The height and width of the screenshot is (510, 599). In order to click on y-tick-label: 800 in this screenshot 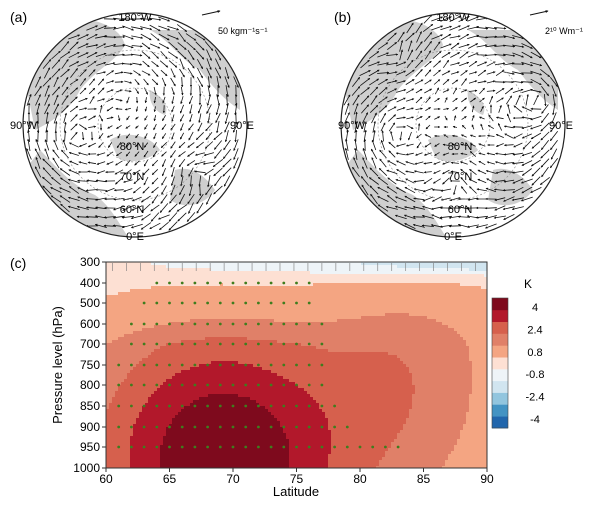, I will do `click(90, 385)`.